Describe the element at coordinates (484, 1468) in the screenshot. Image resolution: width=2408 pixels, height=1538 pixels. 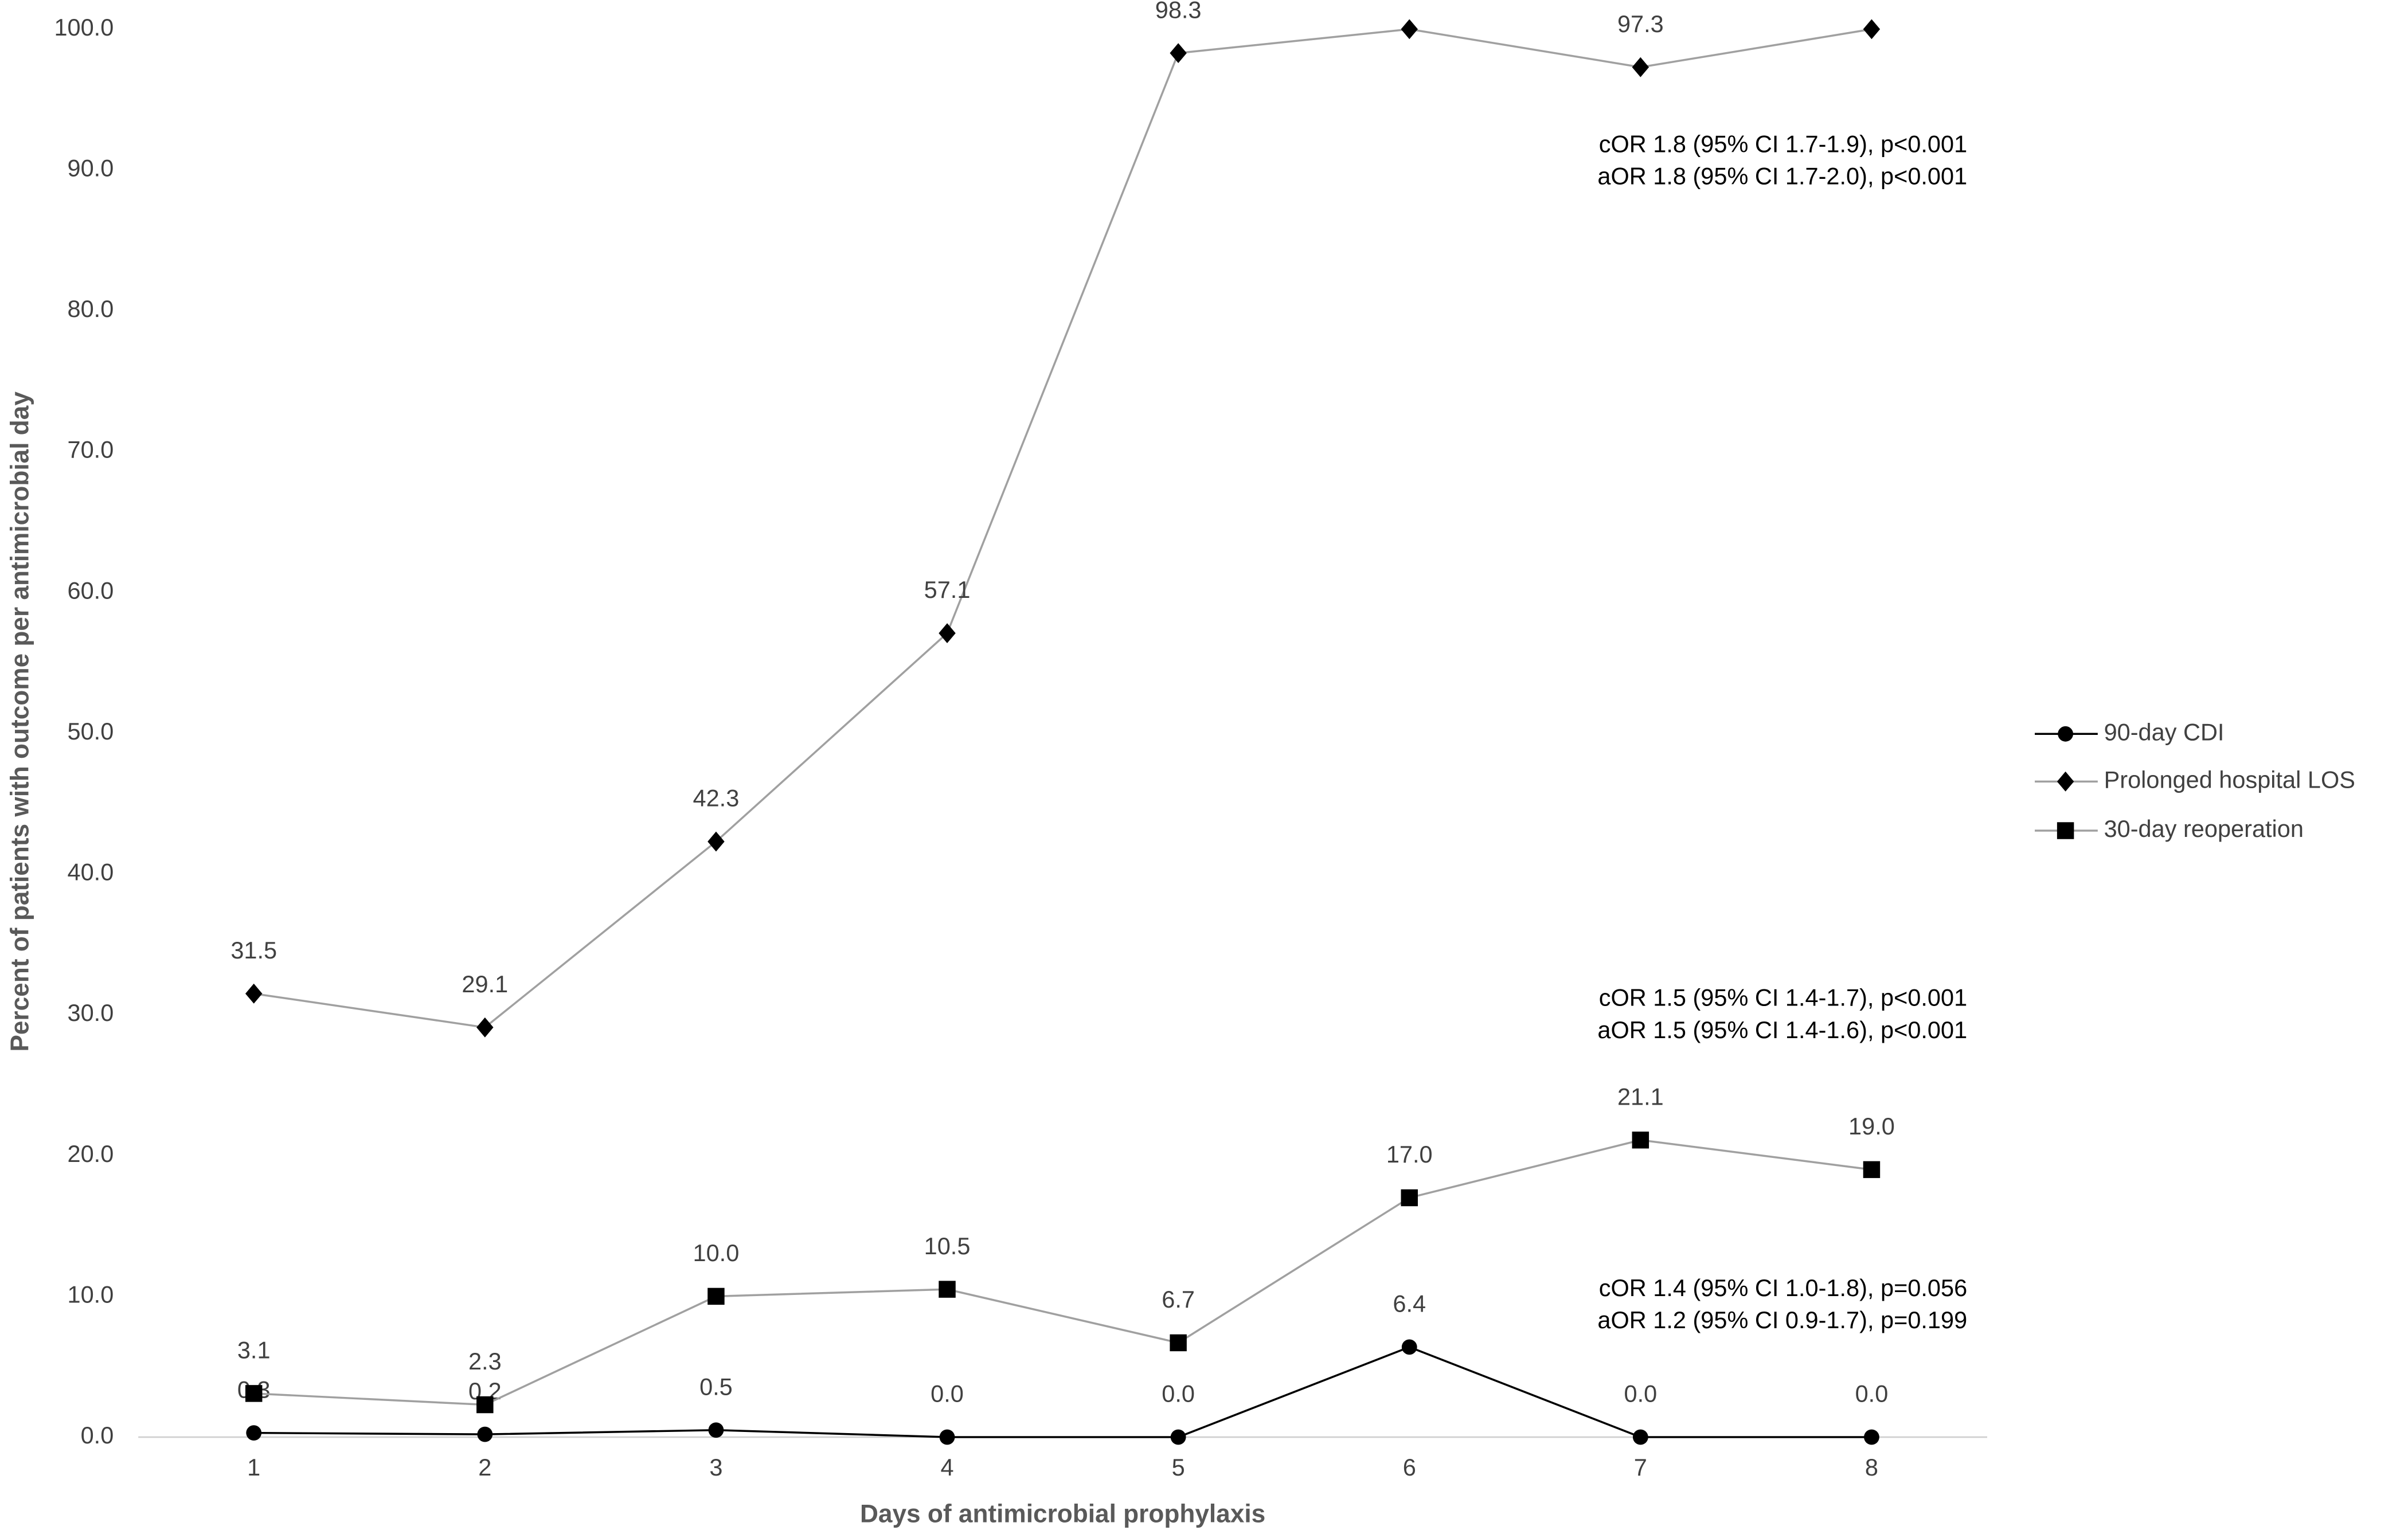
I see `x-tick-label: 2` at that location.